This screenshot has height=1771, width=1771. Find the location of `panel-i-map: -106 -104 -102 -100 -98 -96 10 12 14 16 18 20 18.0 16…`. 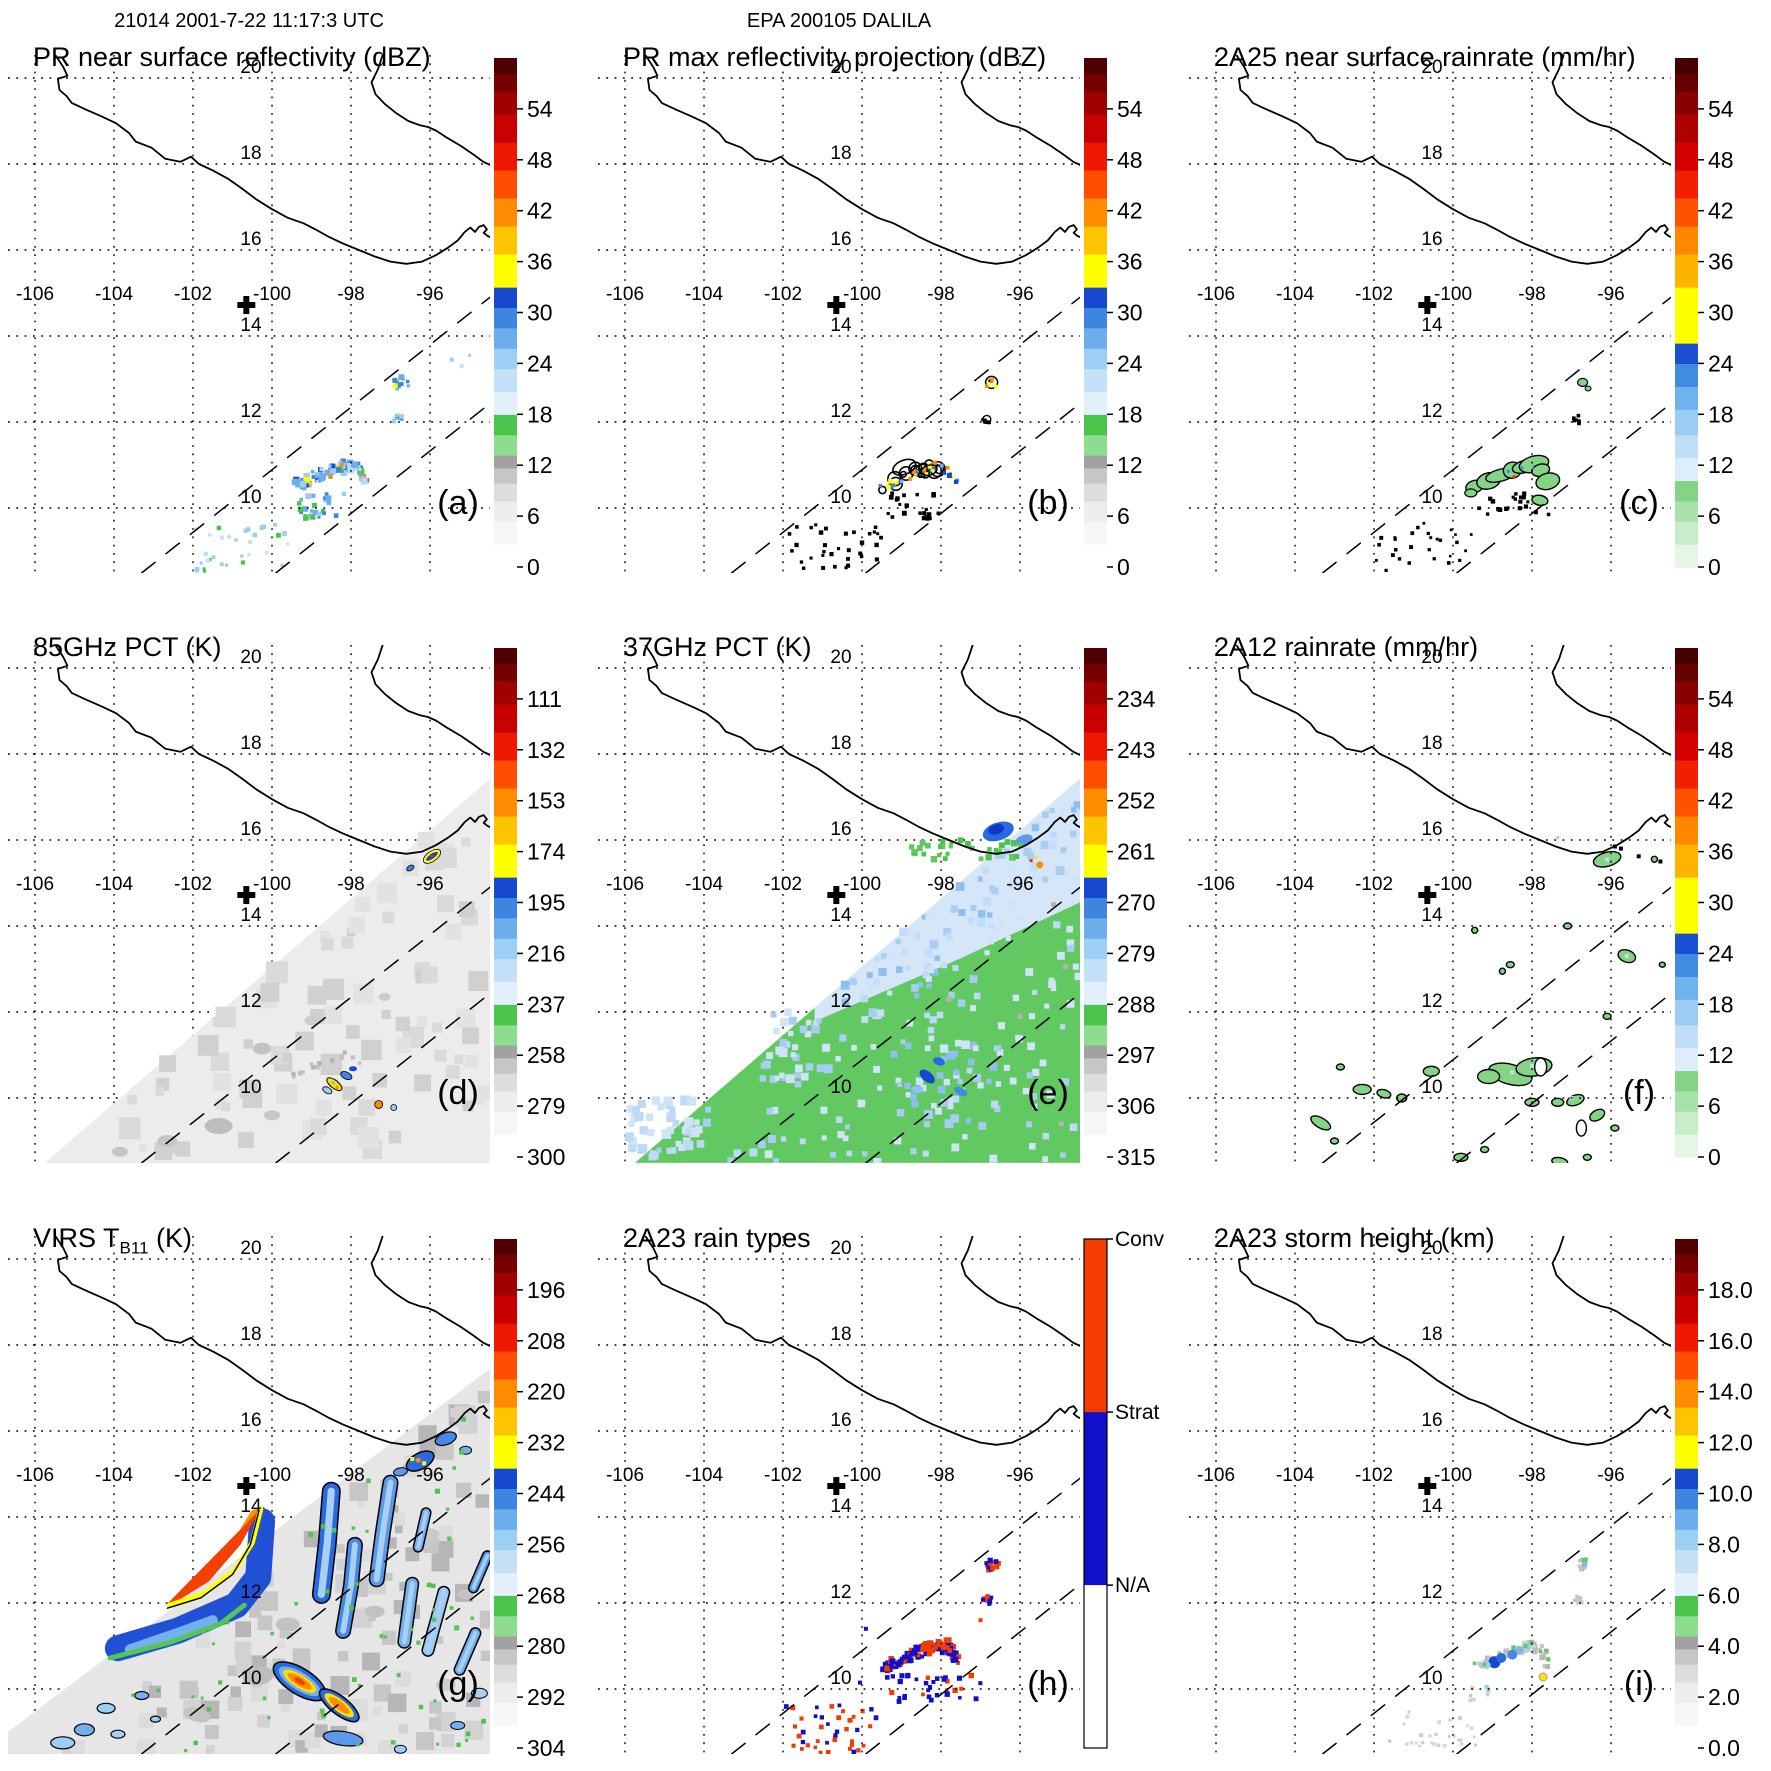

panel-i-map: -106 -104 -102 -100 -98 -96 10 12 14 16 18 20 18.0 16… is located at coordinates (1471, 1498).